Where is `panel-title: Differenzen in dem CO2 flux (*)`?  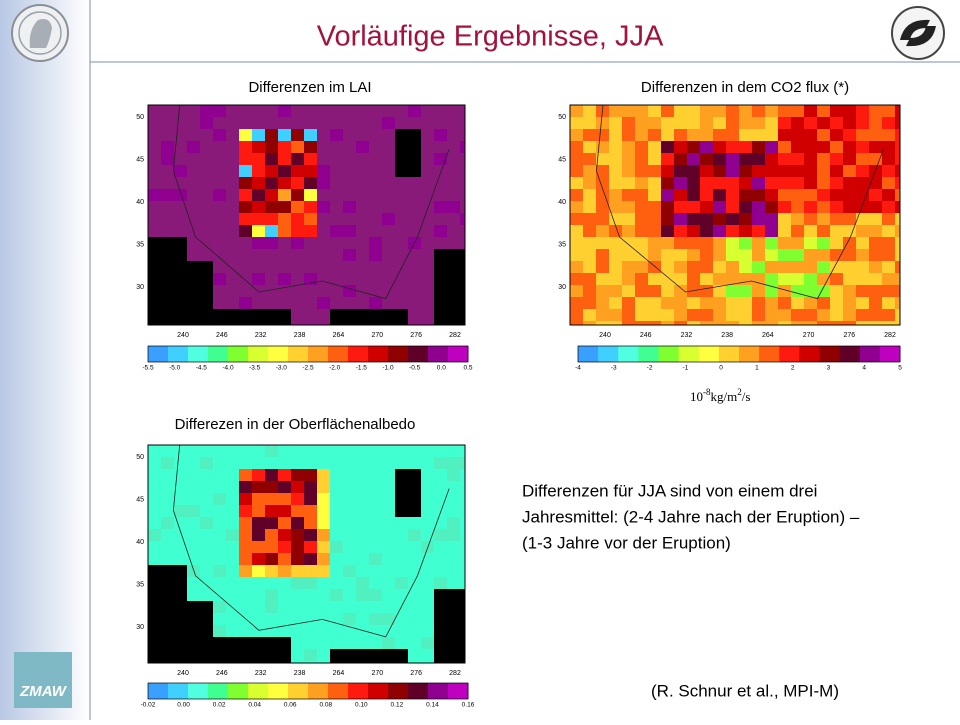 panel-title: Differenzen in dem CO2 flux (*) is located at coordinates (745, 87).